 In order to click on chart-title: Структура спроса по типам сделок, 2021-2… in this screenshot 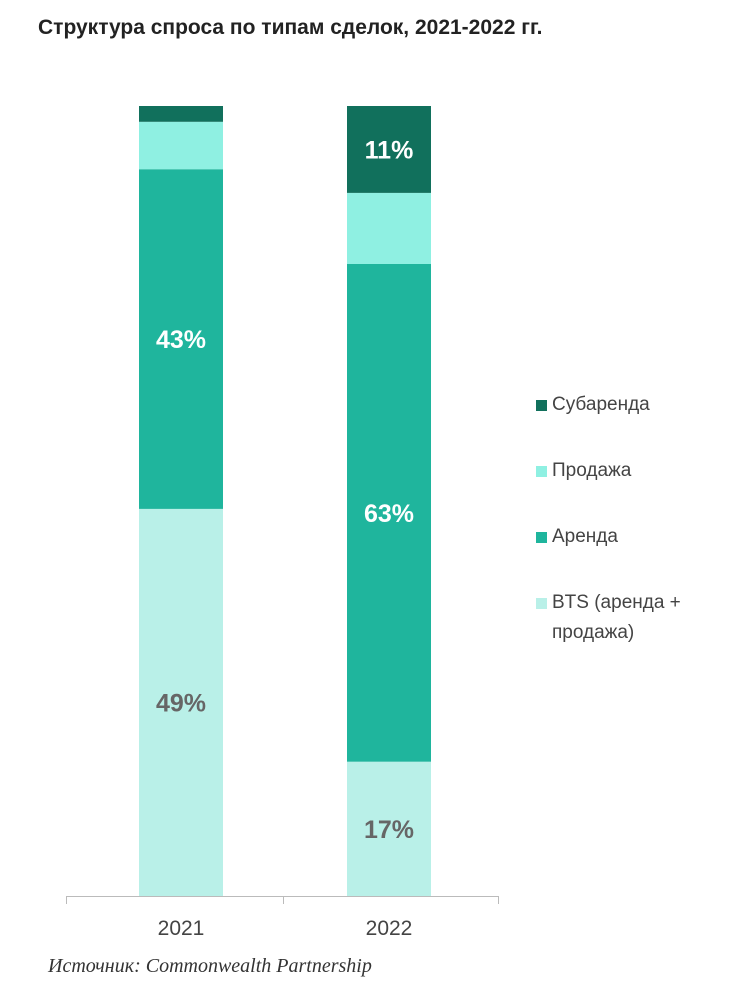, I will do `click(290, 27)`.